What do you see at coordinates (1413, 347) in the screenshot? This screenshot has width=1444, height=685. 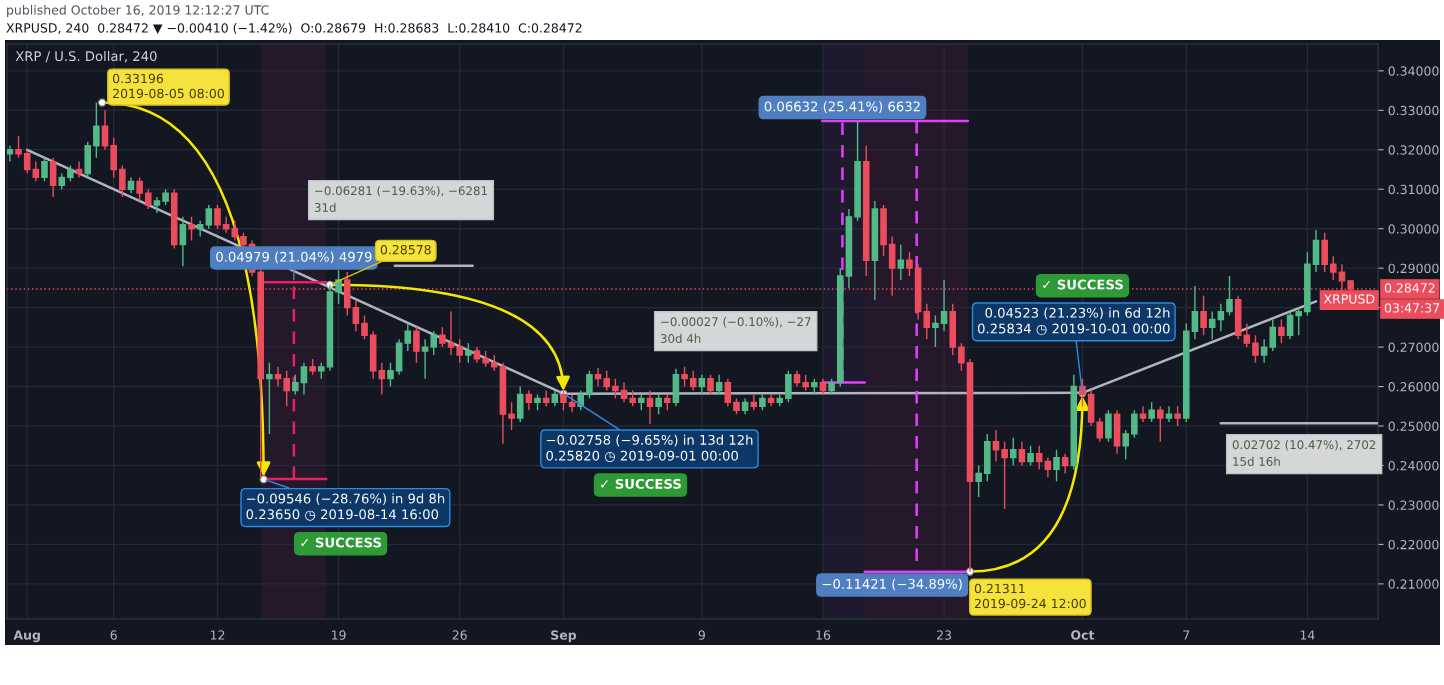 I see `y-tick-label: 0.27000` at bounding box center [1413, 347].